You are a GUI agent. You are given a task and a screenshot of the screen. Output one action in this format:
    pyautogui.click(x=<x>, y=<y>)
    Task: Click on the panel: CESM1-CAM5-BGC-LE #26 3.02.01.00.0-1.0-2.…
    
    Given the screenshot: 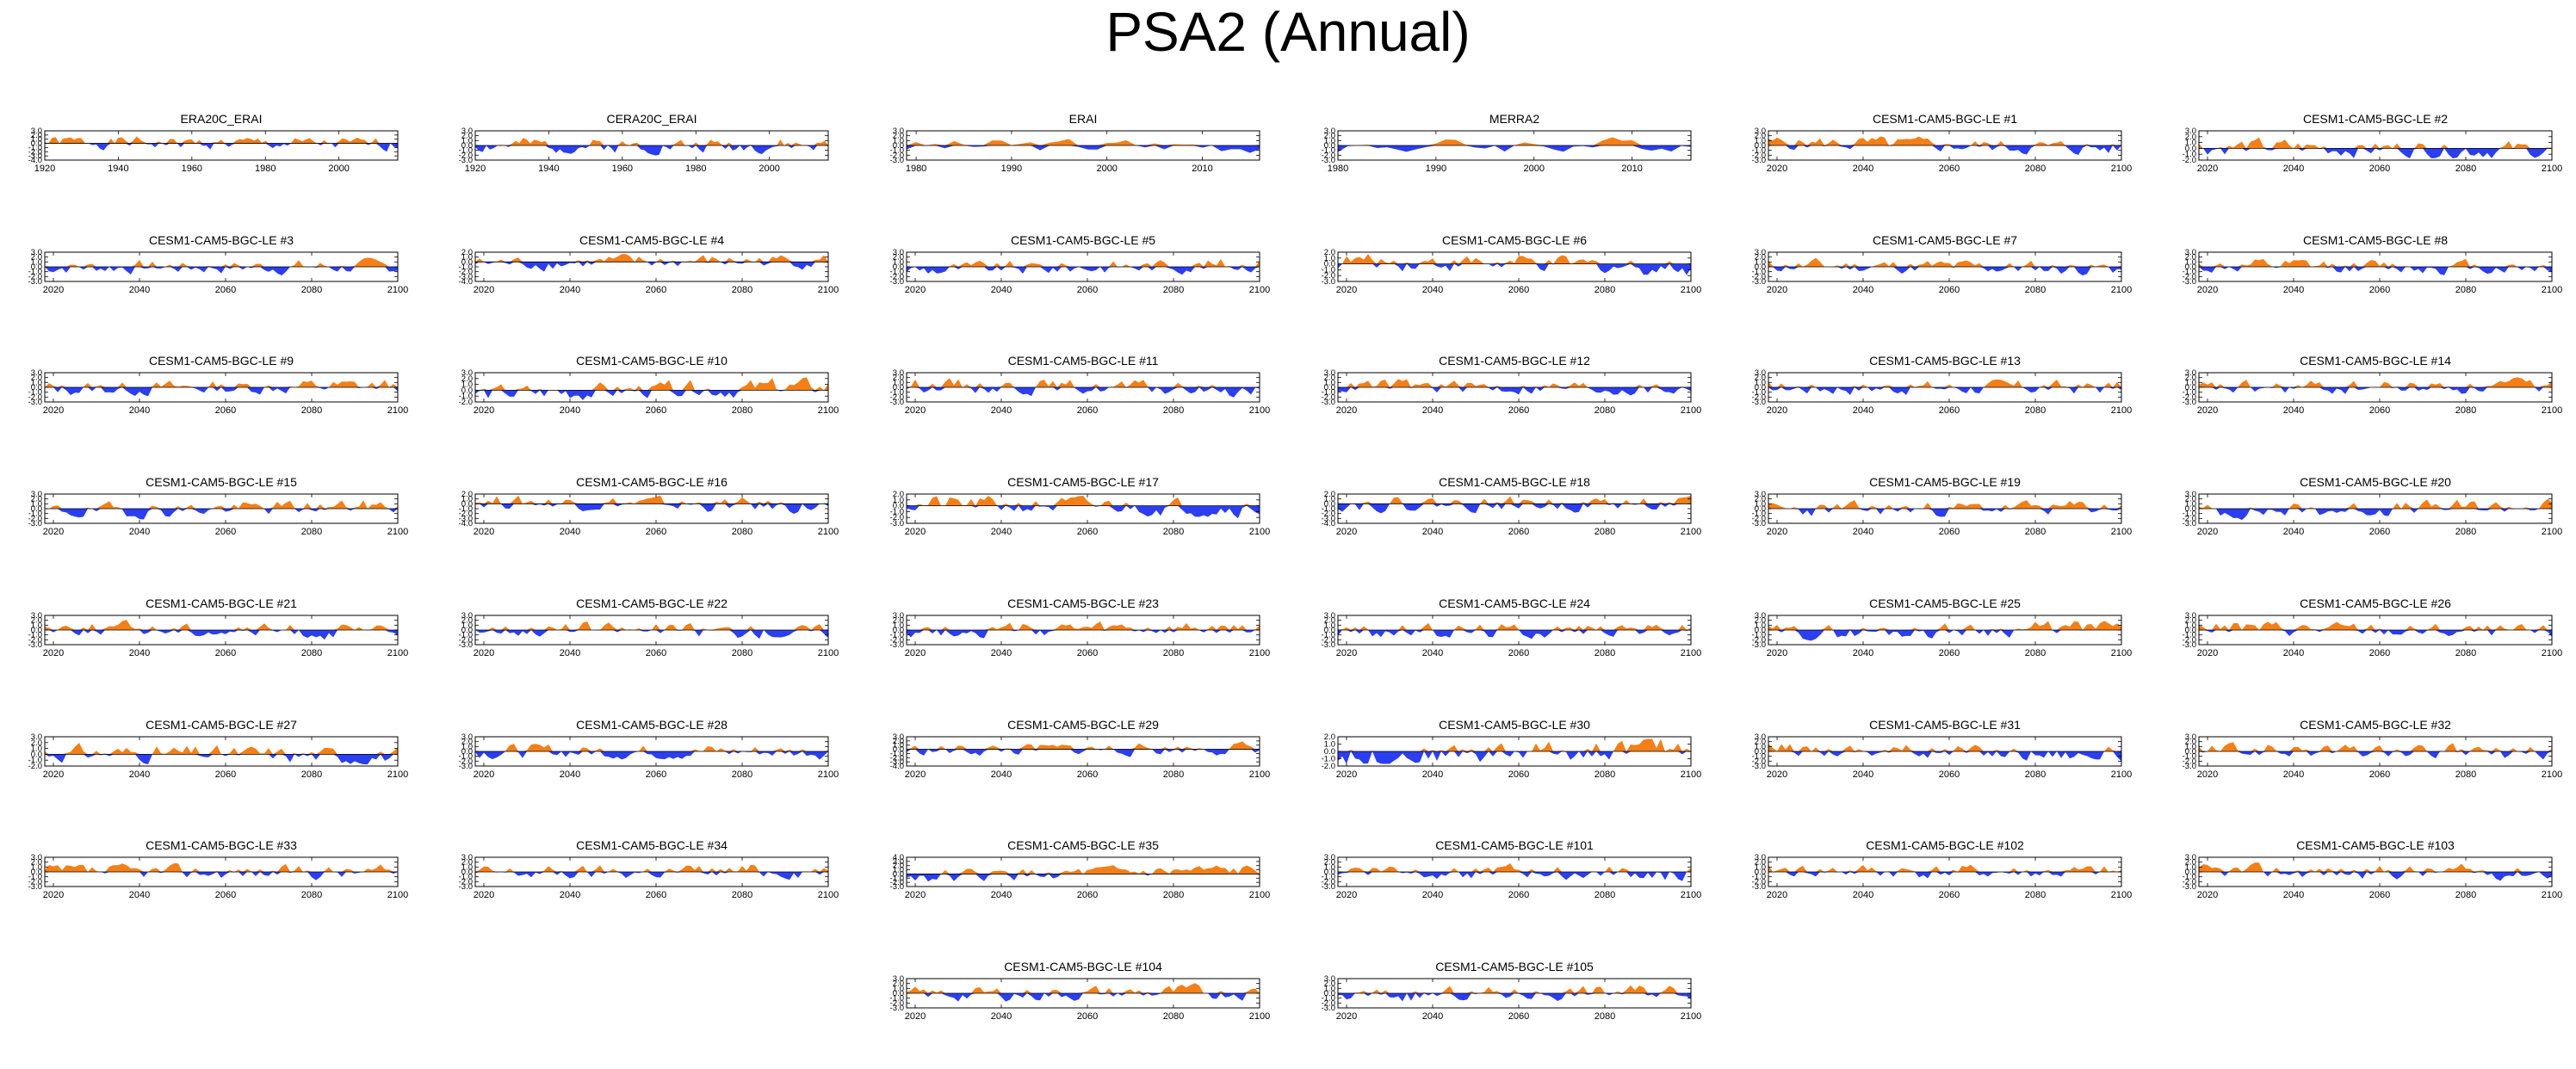 What is the action you would take?
    pyautogui.click(x=2373, y=627)
    